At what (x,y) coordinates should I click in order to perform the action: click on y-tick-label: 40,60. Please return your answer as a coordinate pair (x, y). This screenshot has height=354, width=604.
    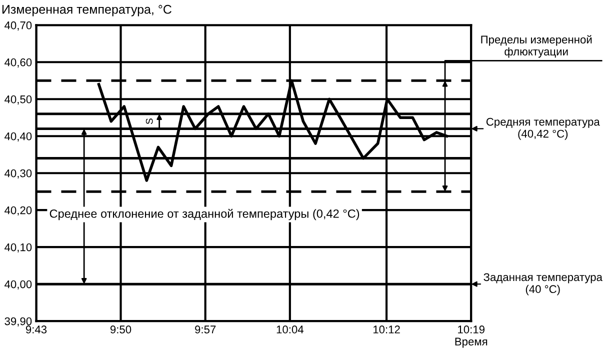
    Looking at the image, I should click on (18, 63).